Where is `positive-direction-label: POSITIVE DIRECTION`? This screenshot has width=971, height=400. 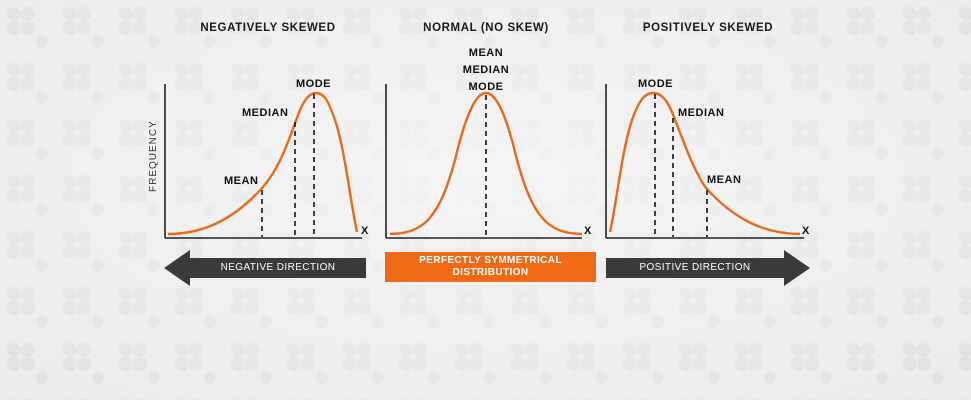
positive-direction-label: POSITIVE DIRECTION is located at coordinates (695, 267).